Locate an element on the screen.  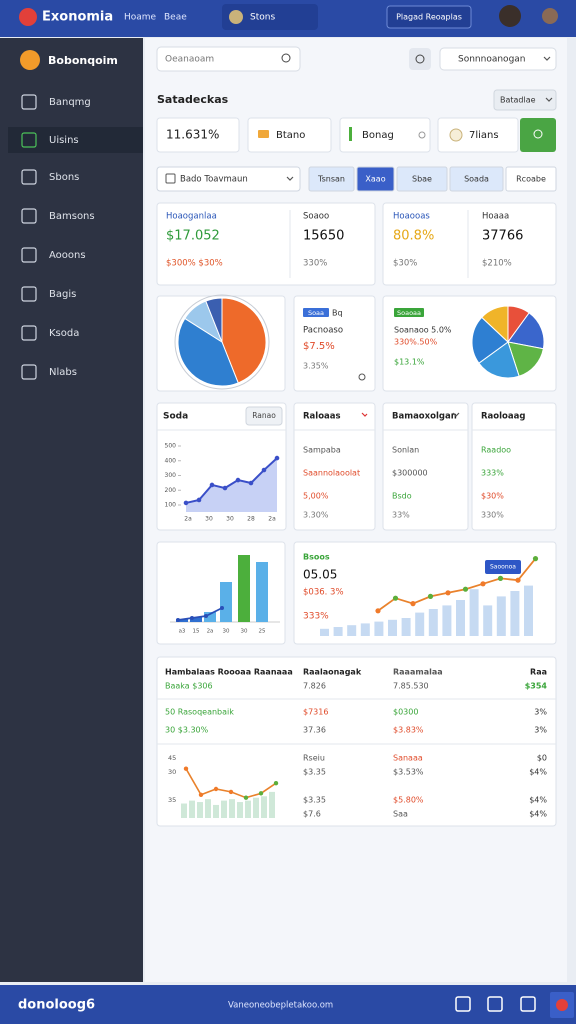
menu-item: Bagis is located at coordinates (62, 294).